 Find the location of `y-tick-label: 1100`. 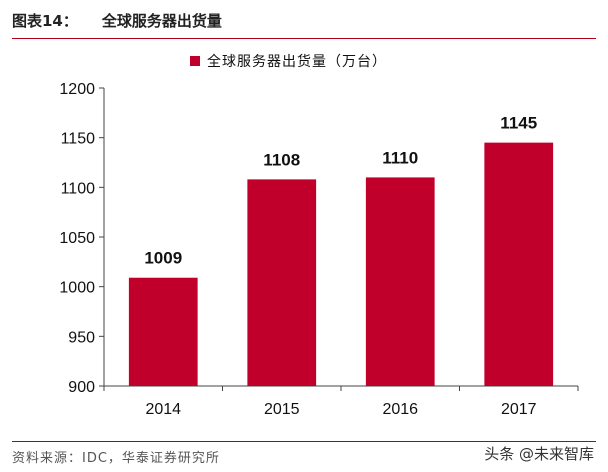

y-tick-label: 1100 is located at coordinates (78, 188).